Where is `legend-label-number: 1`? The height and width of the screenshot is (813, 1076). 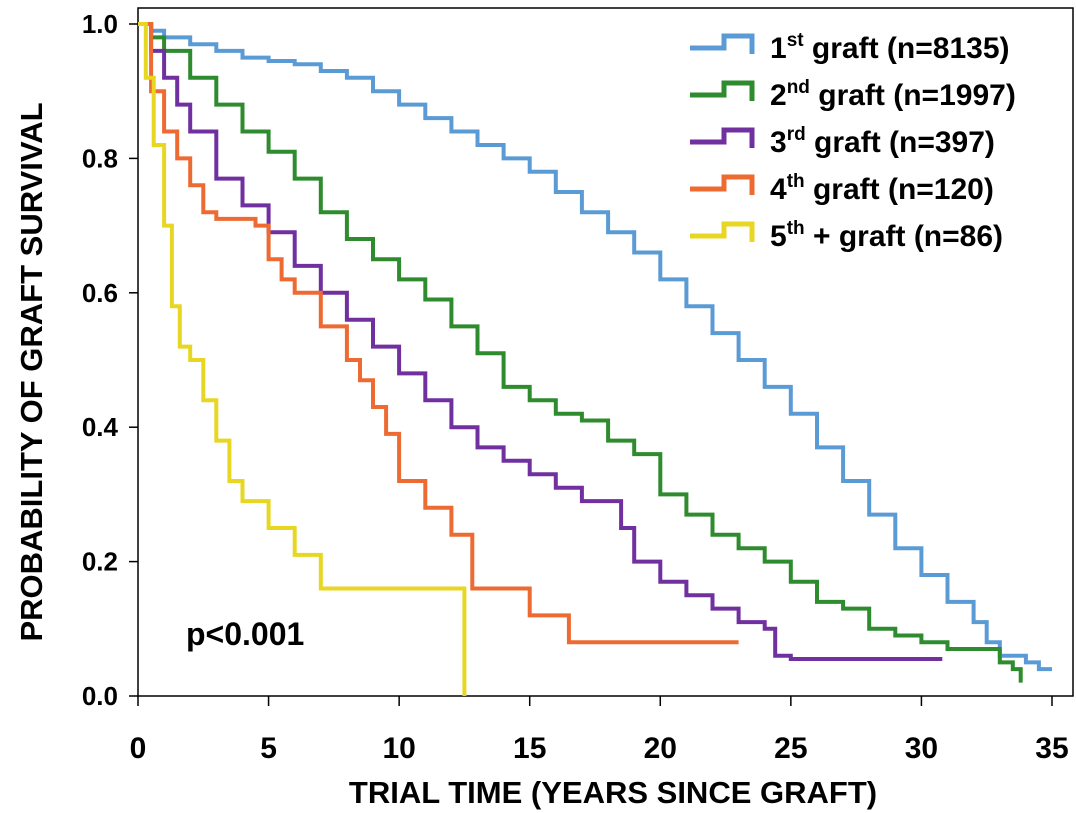 legend-label-number: 1 is located at coordinates (778, 48).